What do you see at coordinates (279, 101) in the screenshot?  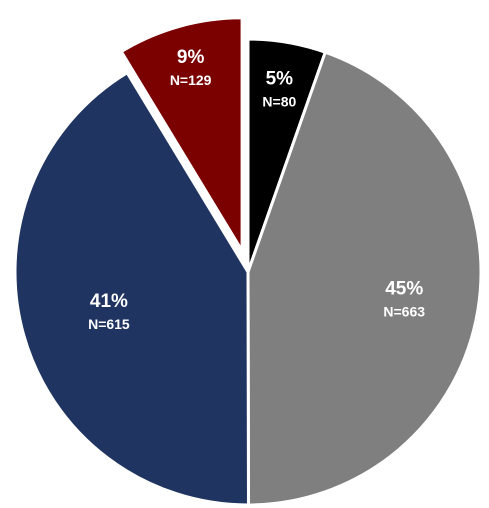 I see `slice-count-label-0: N=80` at bounding box center [279, 101].